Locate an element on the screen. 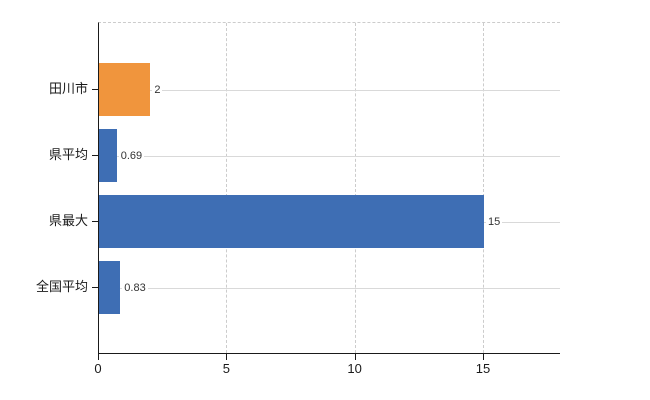 The height and width of the screenshot is (400, 650). category-label-田川市: 田川市 is located at coordinates (68, 88).